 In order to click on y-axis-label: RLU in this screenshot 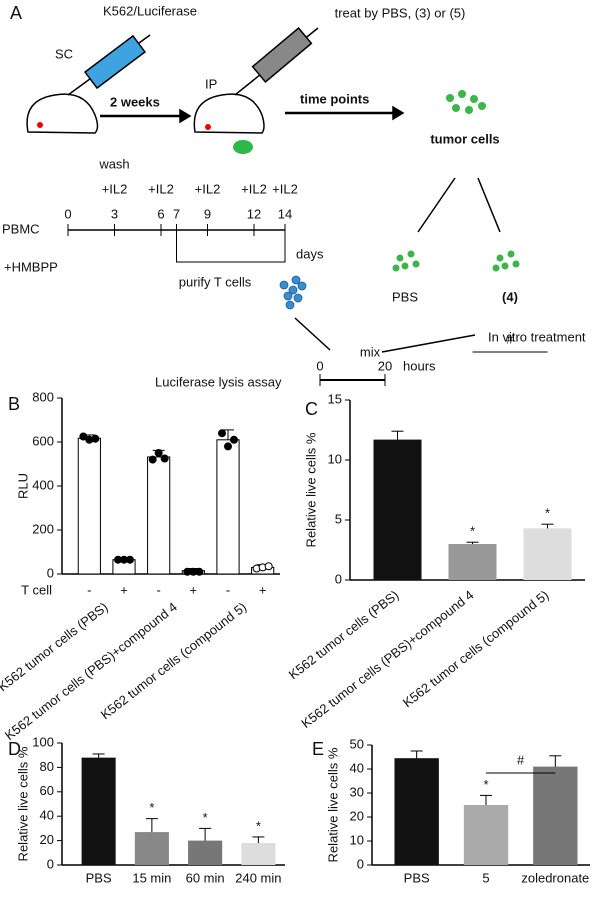, I will do `click(22, 486)`.